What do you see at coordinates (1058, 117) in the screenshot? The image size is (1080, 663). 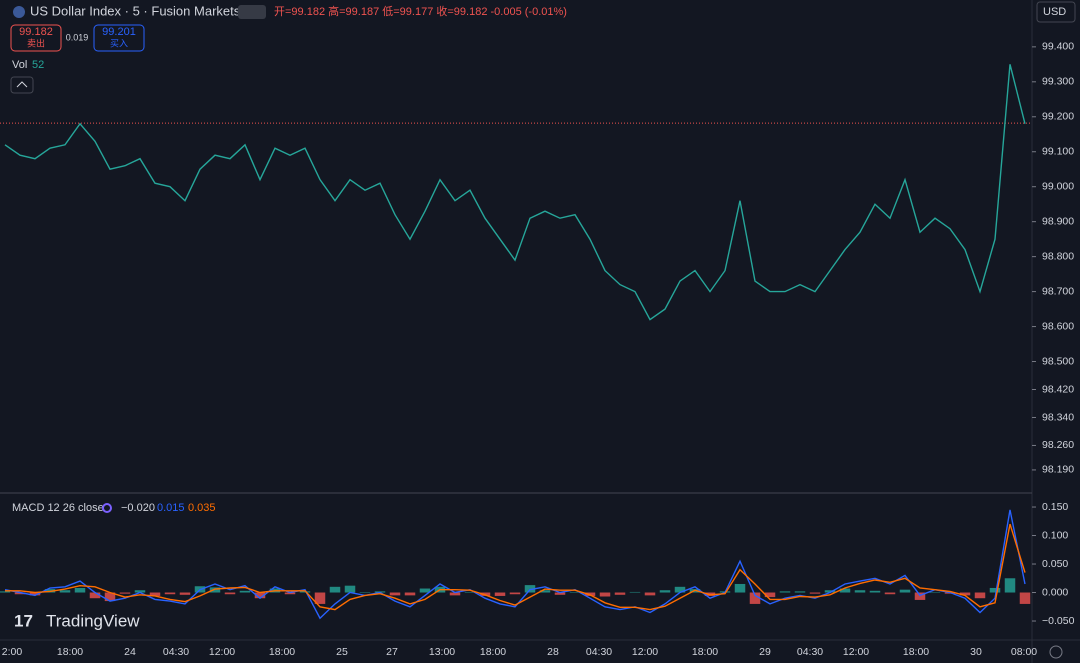 I see `y-tick-label: 99.200` at bounding box center [1058, 117].